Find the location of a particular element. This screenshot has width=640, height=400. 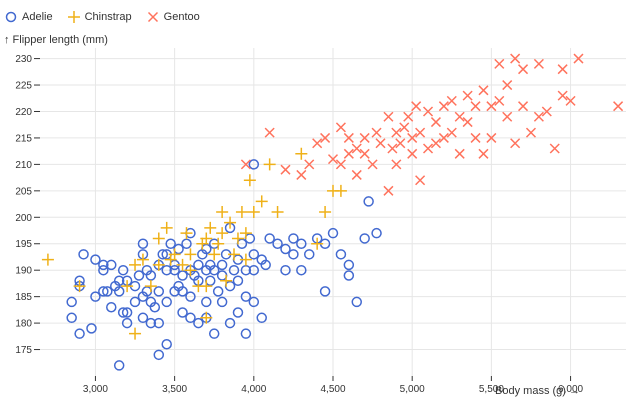

legend-label-gentoo: Gentoo is located at coordinates (181, 17).